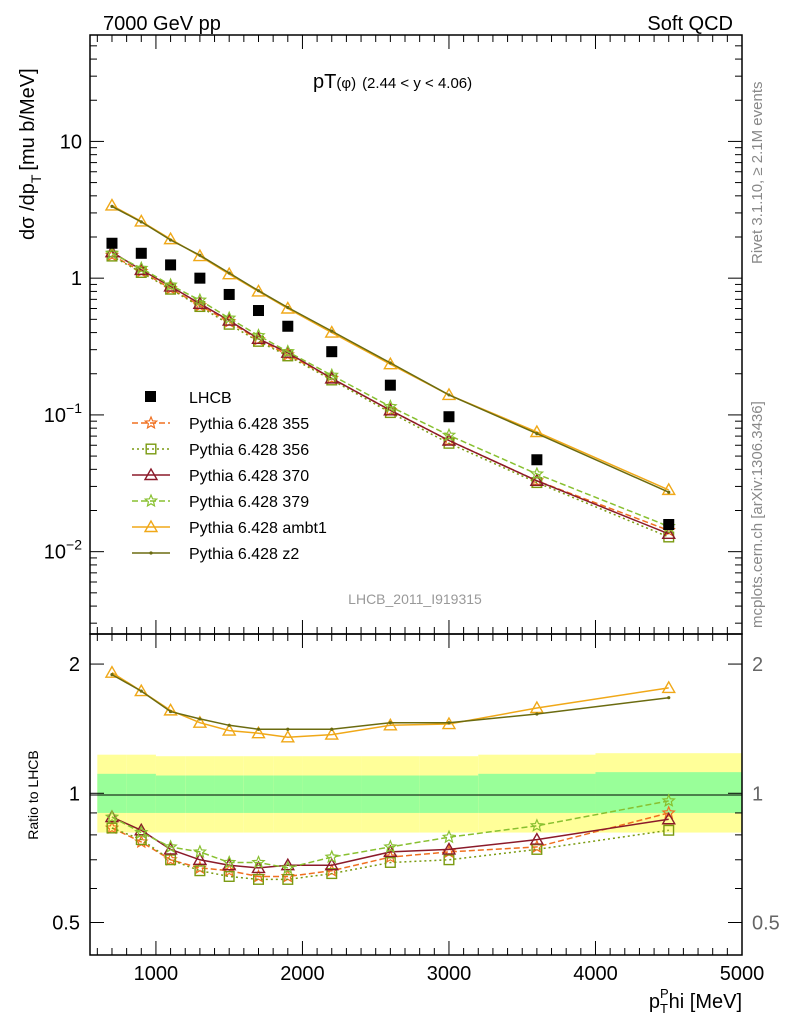 The width and height of the screenshot is (786, 1024). I want to click on title-sub: (φ), so click(346, 83).